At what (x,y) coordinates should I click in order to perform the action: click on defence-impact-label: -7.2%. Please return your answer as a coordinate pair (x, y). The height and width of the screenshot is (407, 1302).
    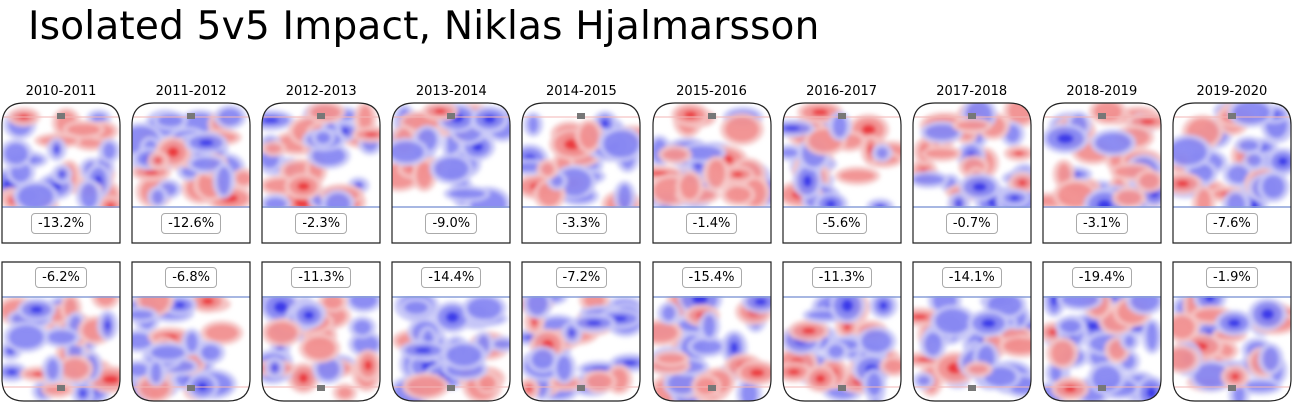
    Looking at the image, I should click on (581, 277).